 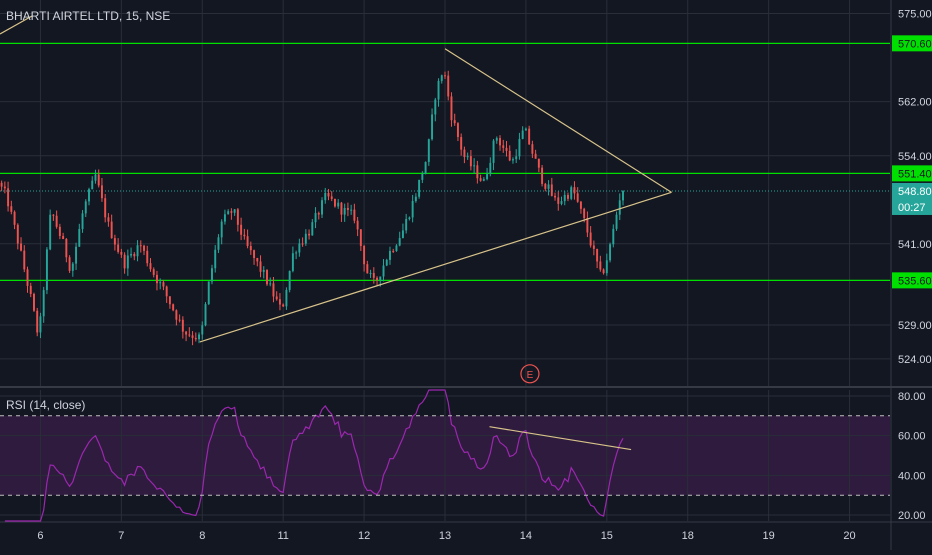 What do you see at coordinates (912, 198) in the screenshot?
I see `last-price-tag` at bounding box center [912, 198].